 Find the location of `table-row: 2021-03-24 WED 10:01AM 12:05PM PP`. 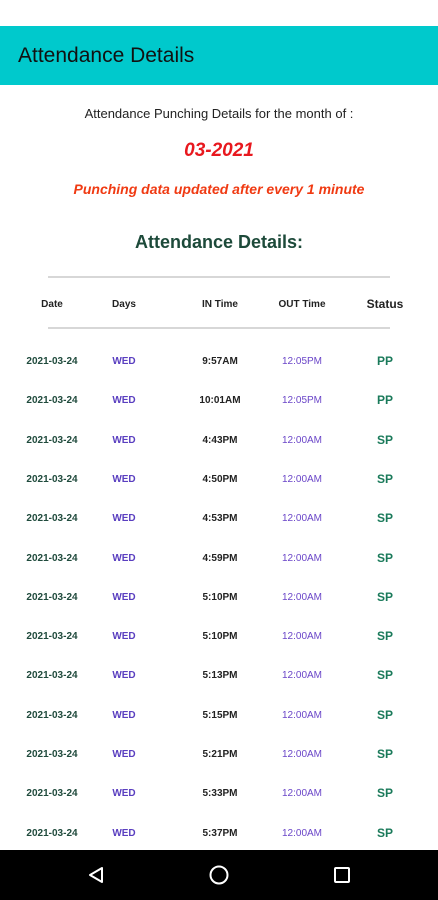

table-row: 2021-03-24 WED 10:01AM 12:05PM PP is located at coordinates (219, 400).